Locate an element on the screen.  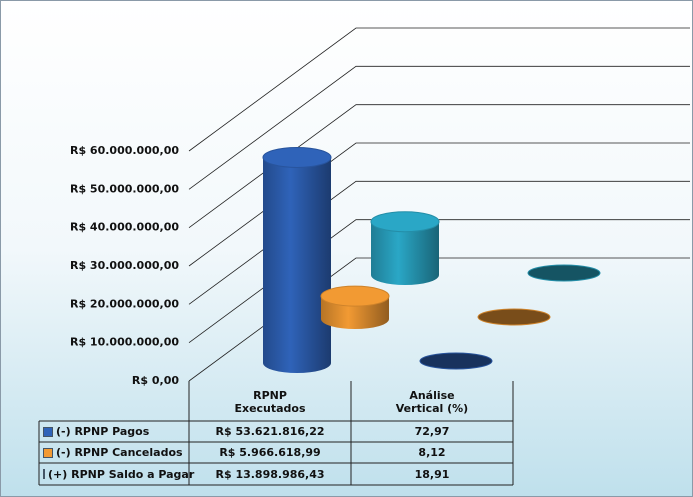
y-tick-label: R$ 0,00 is located at coordinates (155, 380).